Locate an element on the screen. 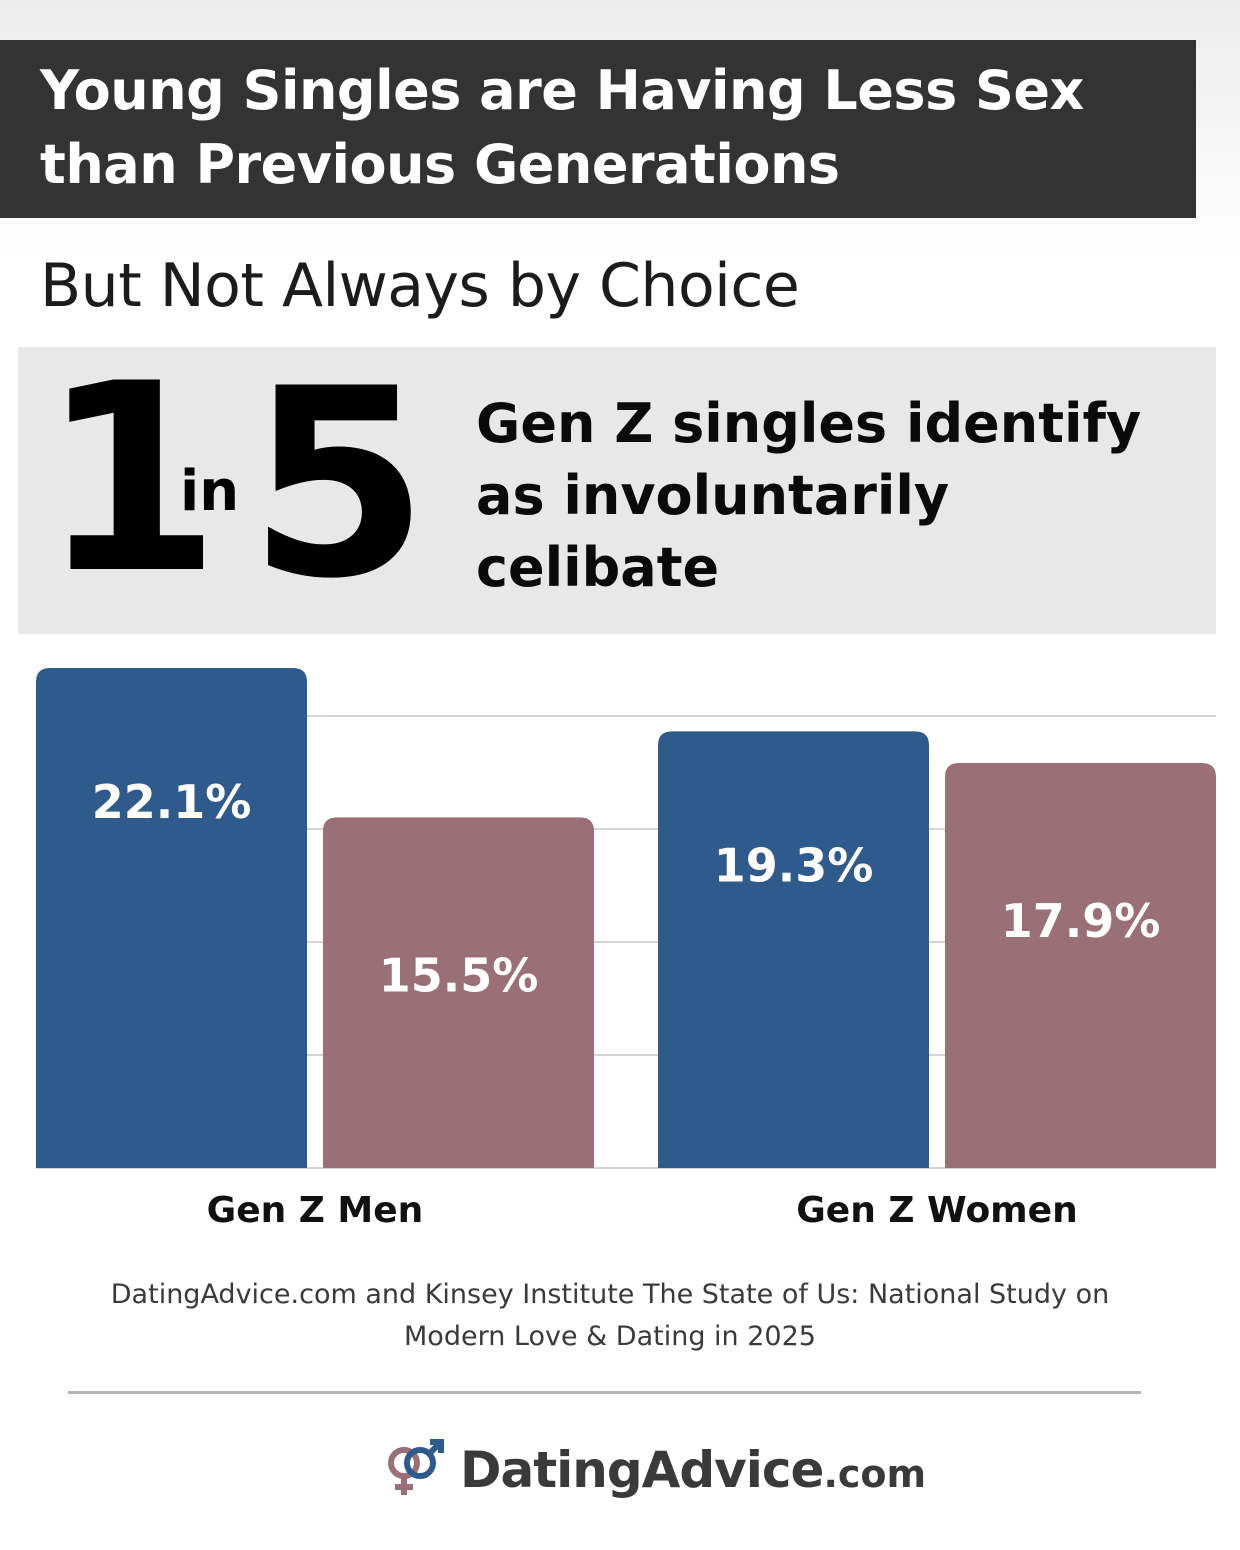 The height and width of the screenshot is (1550, 1240). bar-value-label: 22.1% is located at coordinates (172, 802).